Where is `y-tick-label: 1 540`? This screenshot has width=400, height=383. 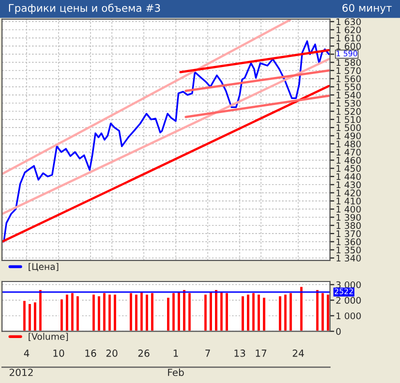 y-tick-label: 1 540 is located at coordinates (348, 95).